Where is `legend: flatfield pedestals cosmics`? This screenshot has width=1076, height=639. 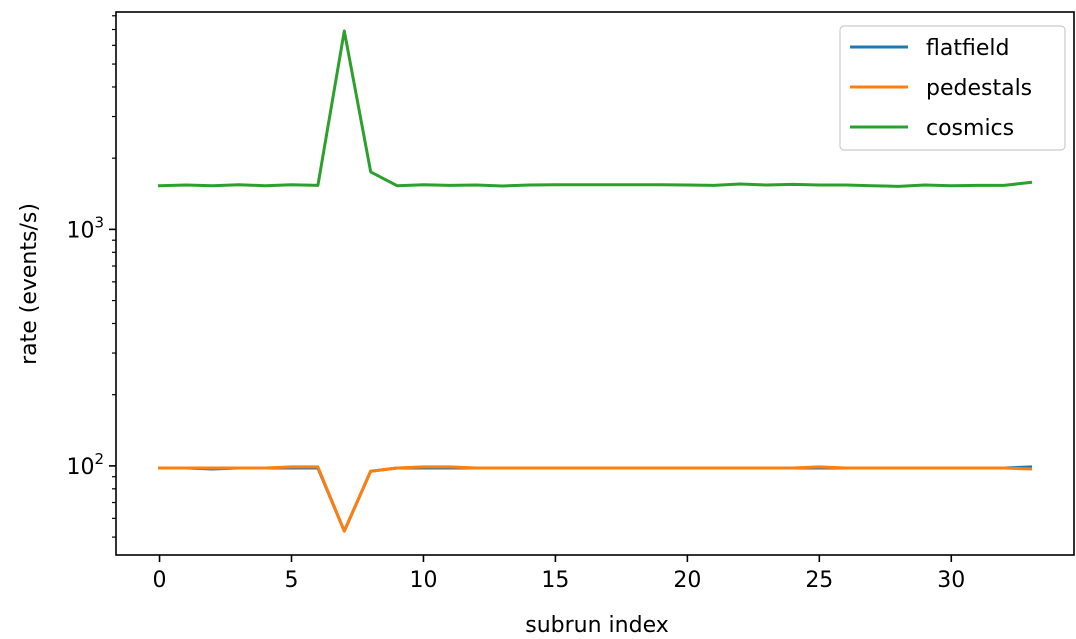 legend: flatfield pedestals cosmics is located at coordinates (952, 88).